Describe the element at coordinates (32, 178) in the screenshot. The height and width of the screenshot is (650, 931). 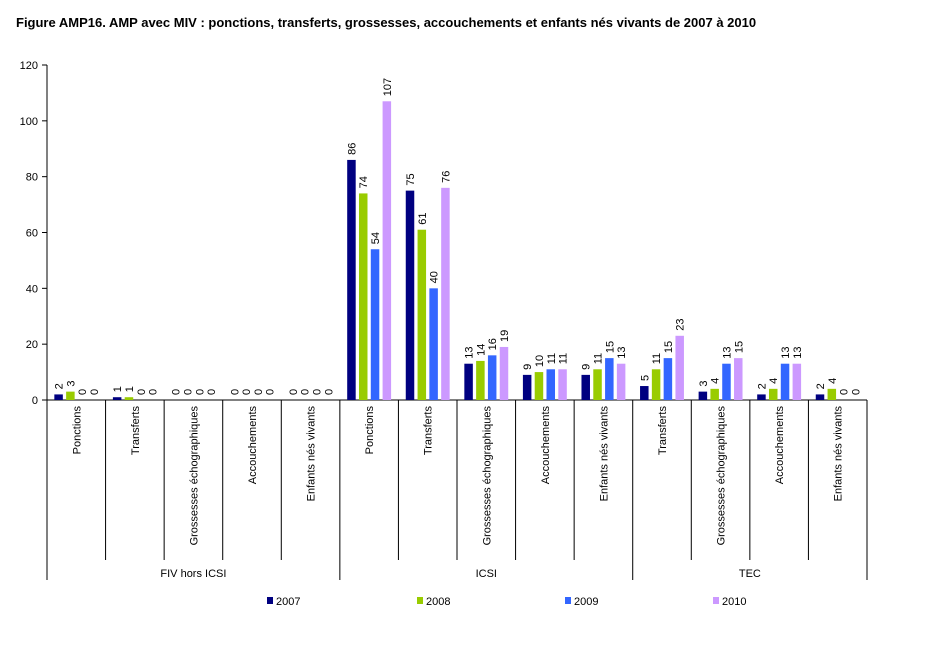
I see `y-tick-label: 80` at that location.